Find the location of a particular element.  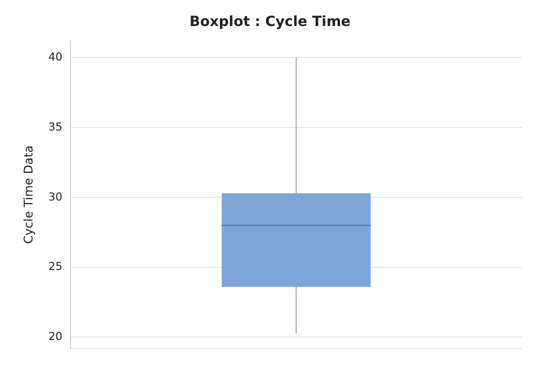

y-tick-label: 20 is located at coordinates (55, 337).